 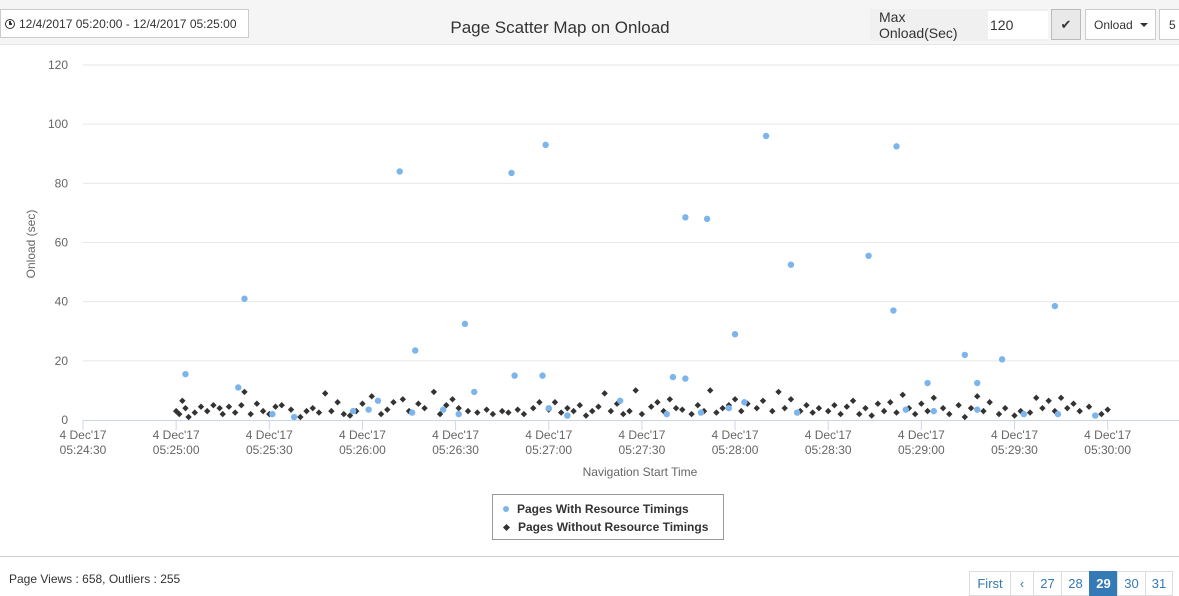 I want to click on metric-select: Onload, so click(x=1120, y=24).